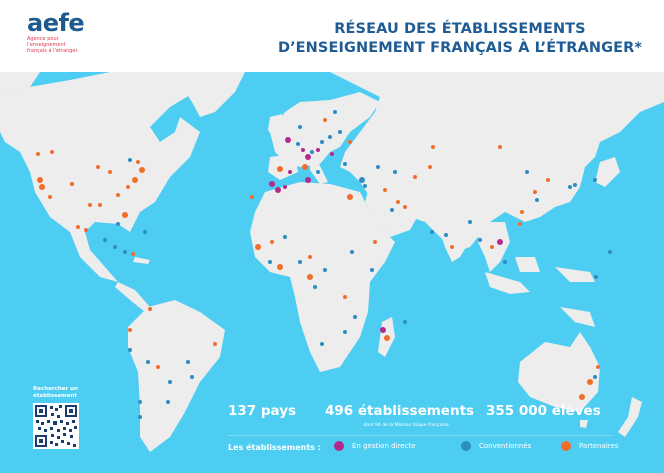 The image size is (664, 473). I want to click on title-line-1: RÉSEAU DES ÉTABLISSEMENTS, so click(460, 29).